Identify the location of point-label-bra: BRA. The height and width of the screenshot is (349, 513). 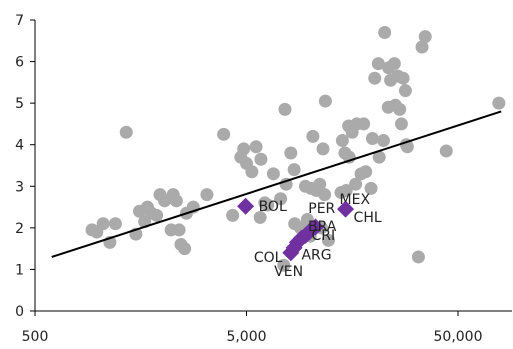
(322, 227).